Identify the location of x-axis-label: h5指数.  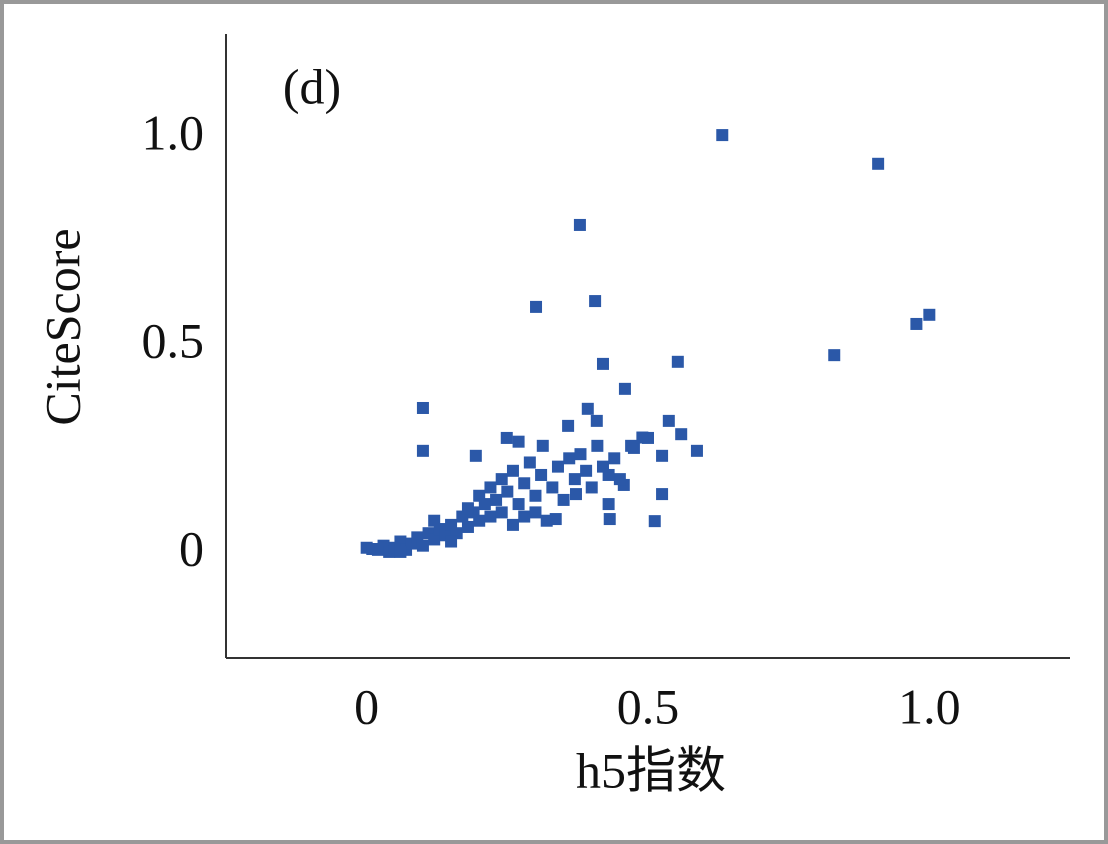
(651, 770).